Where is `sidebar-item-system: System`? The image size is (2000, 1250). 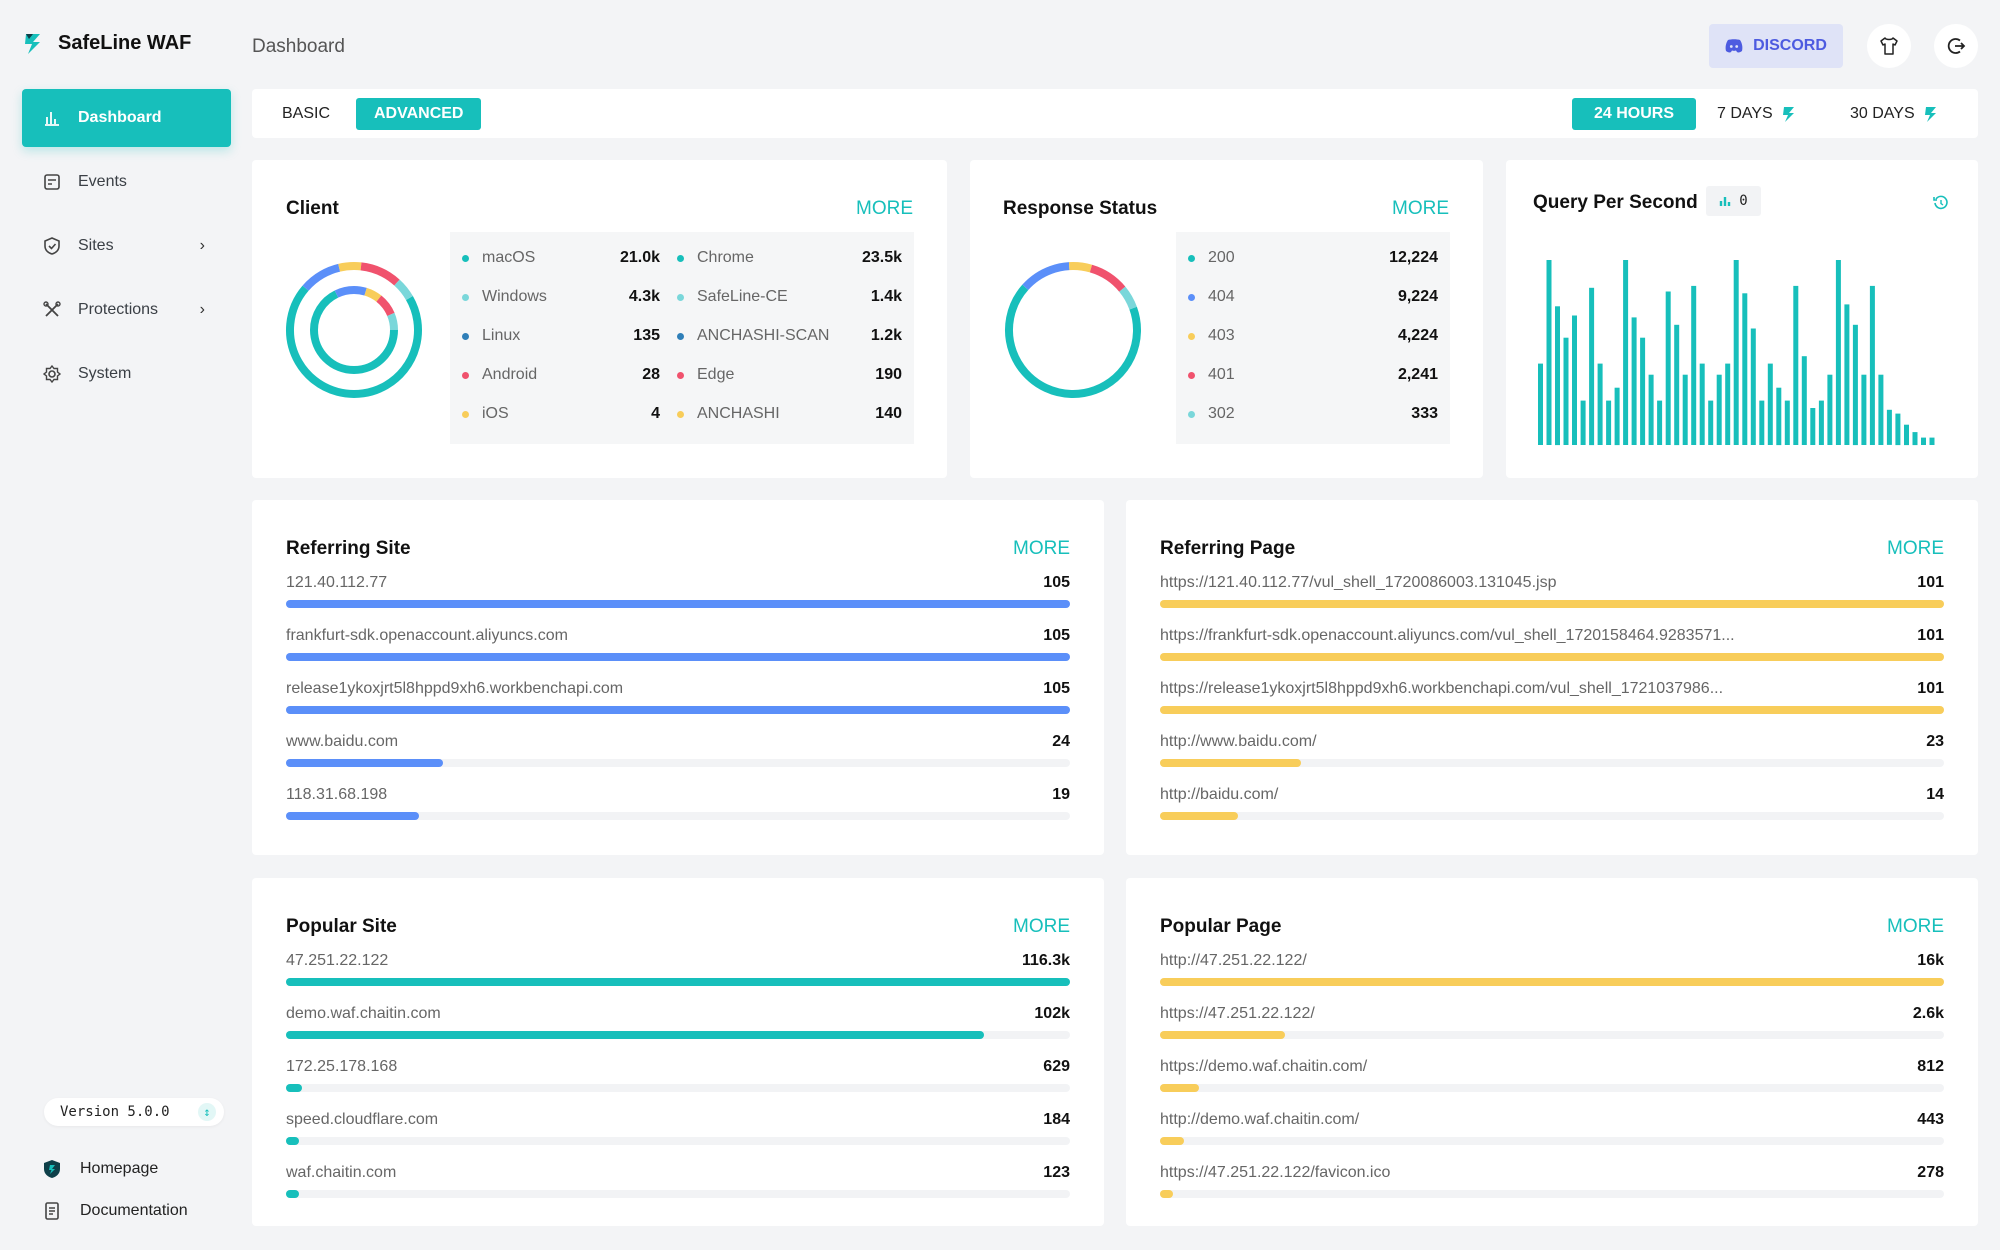 sidebar-item-system: System is located at coordinates (126, 374).